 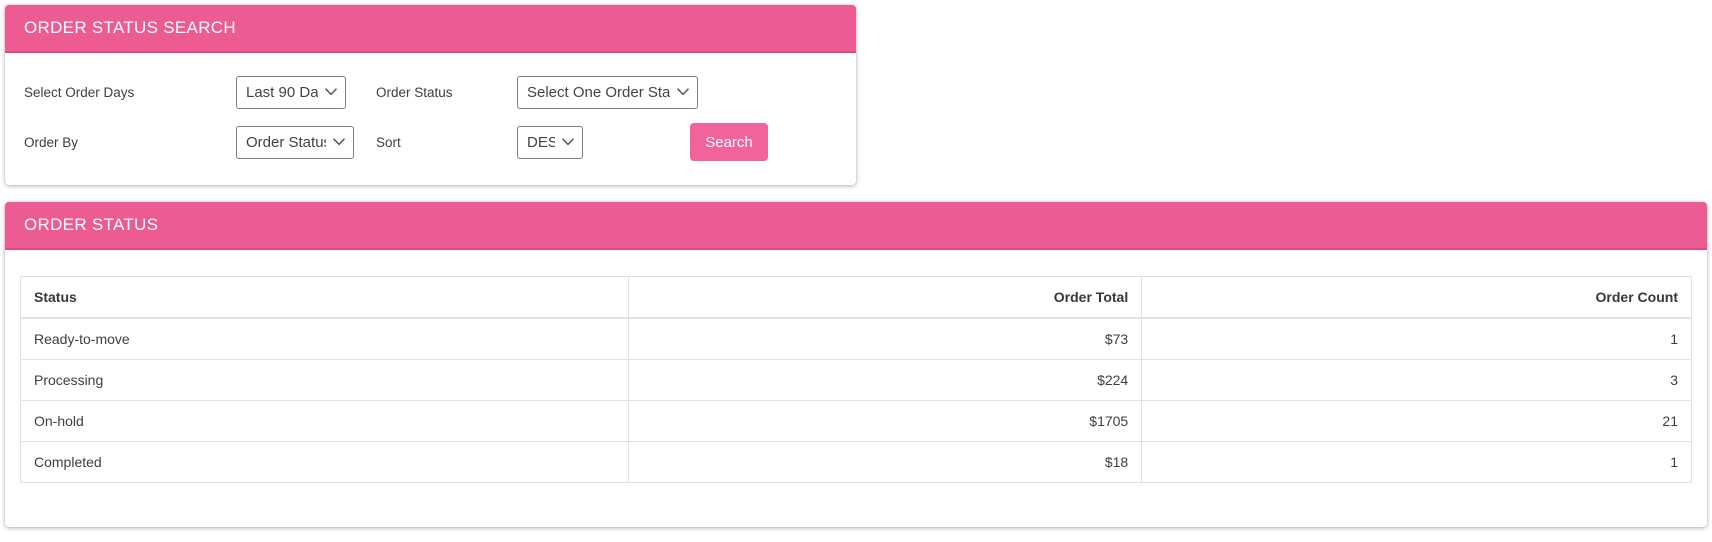 What do you see at coordinates (885, 421) in the screenshot?
I see `order-total-cell: $1705` at bounding box center [885, 421].